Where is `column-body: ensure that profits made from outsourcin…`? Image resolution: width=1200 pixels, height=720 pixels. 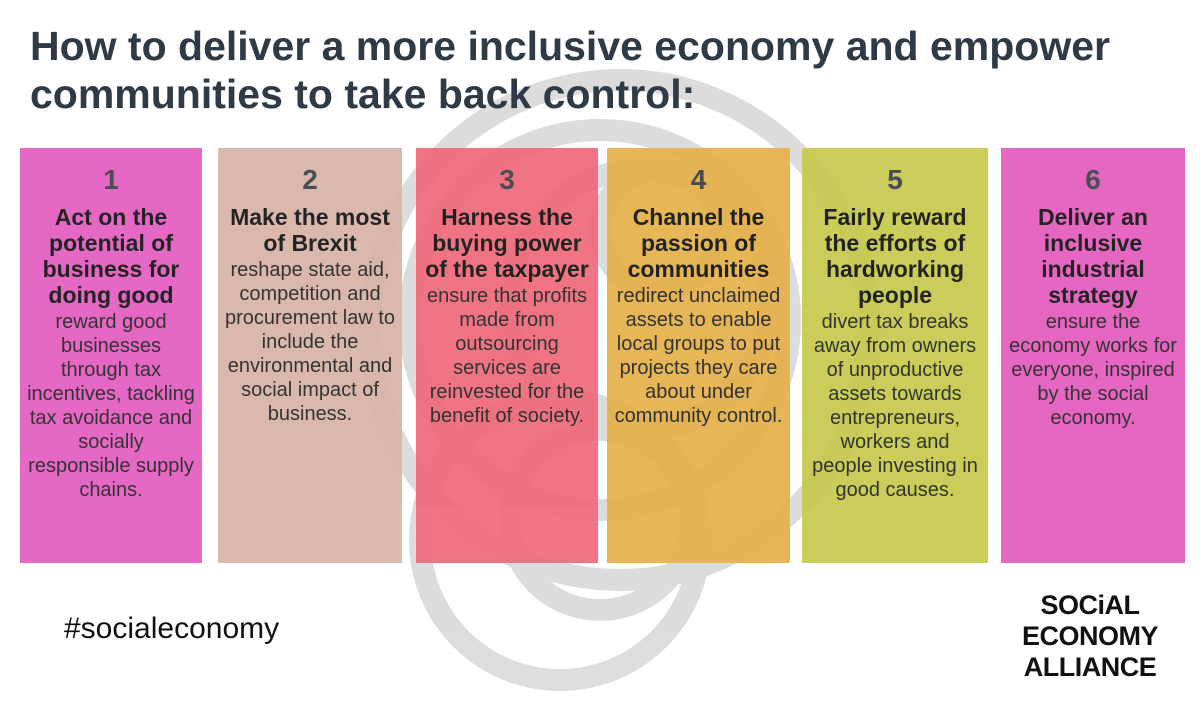
column-body: ensure that profits made from outsourcin… is located at coordinates (507, 356).